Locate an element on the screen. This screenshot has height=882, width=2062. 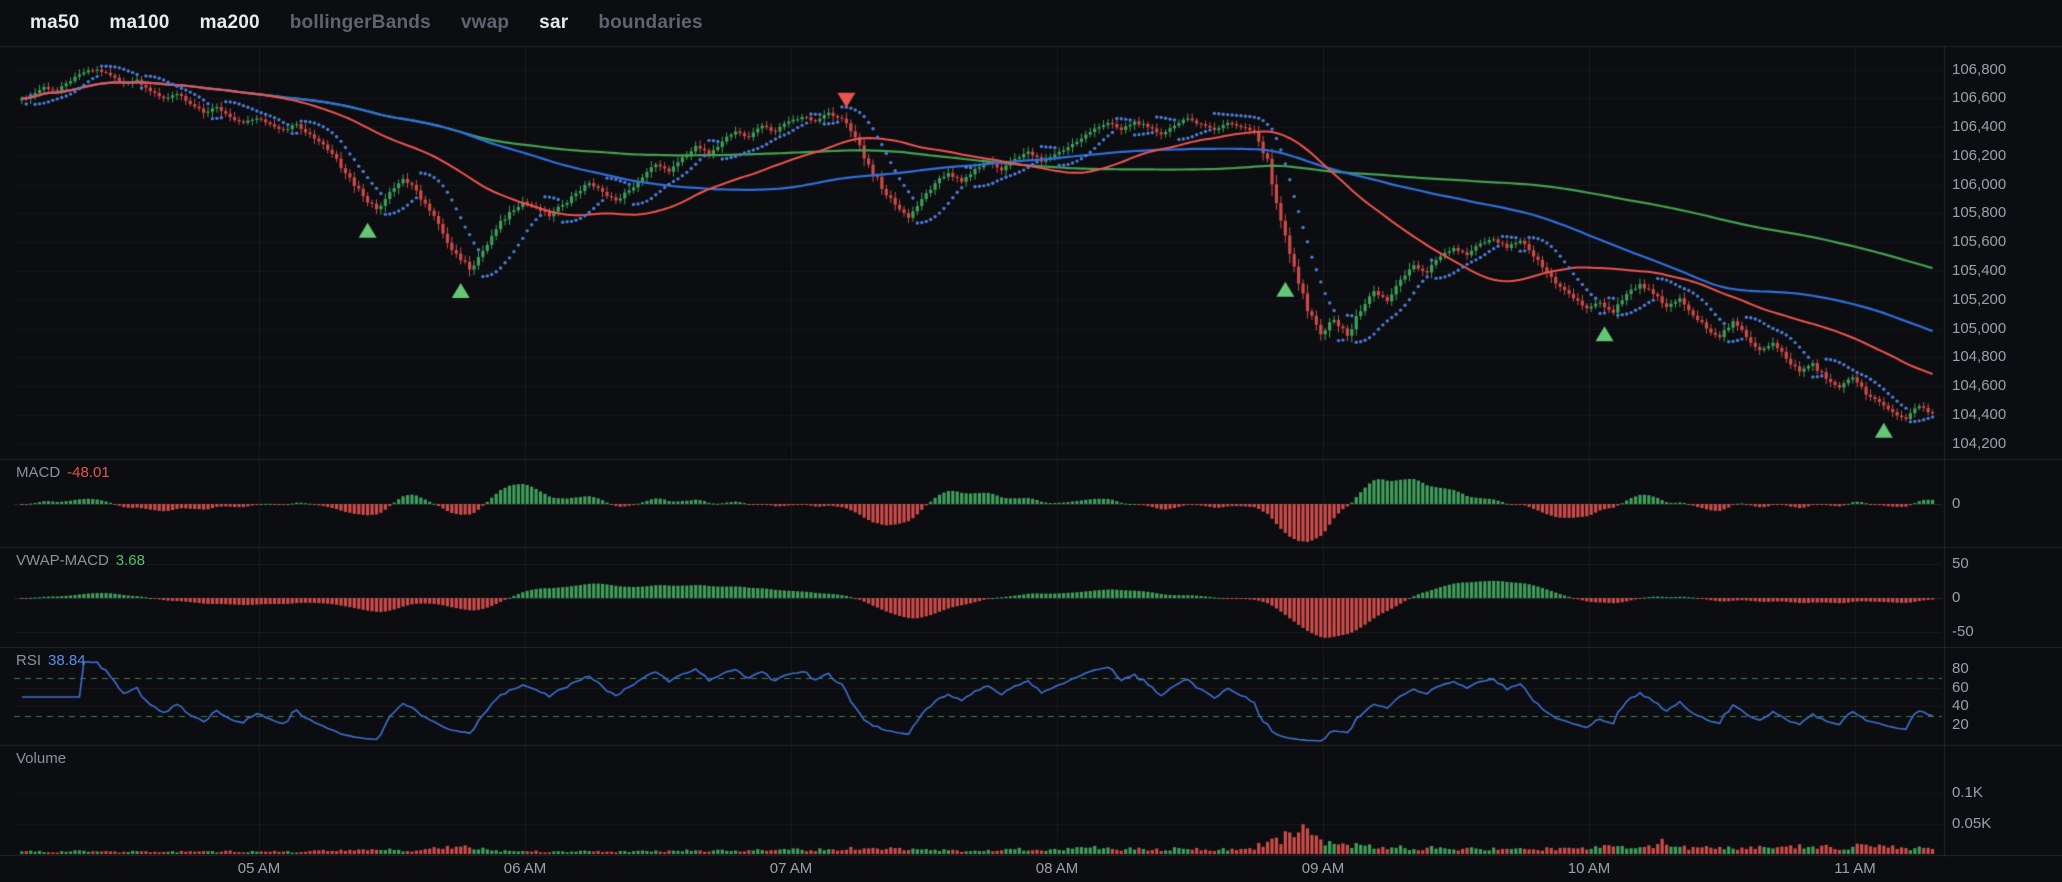
rsi-axis-label: 80 is located at coordinates (1960, 668).